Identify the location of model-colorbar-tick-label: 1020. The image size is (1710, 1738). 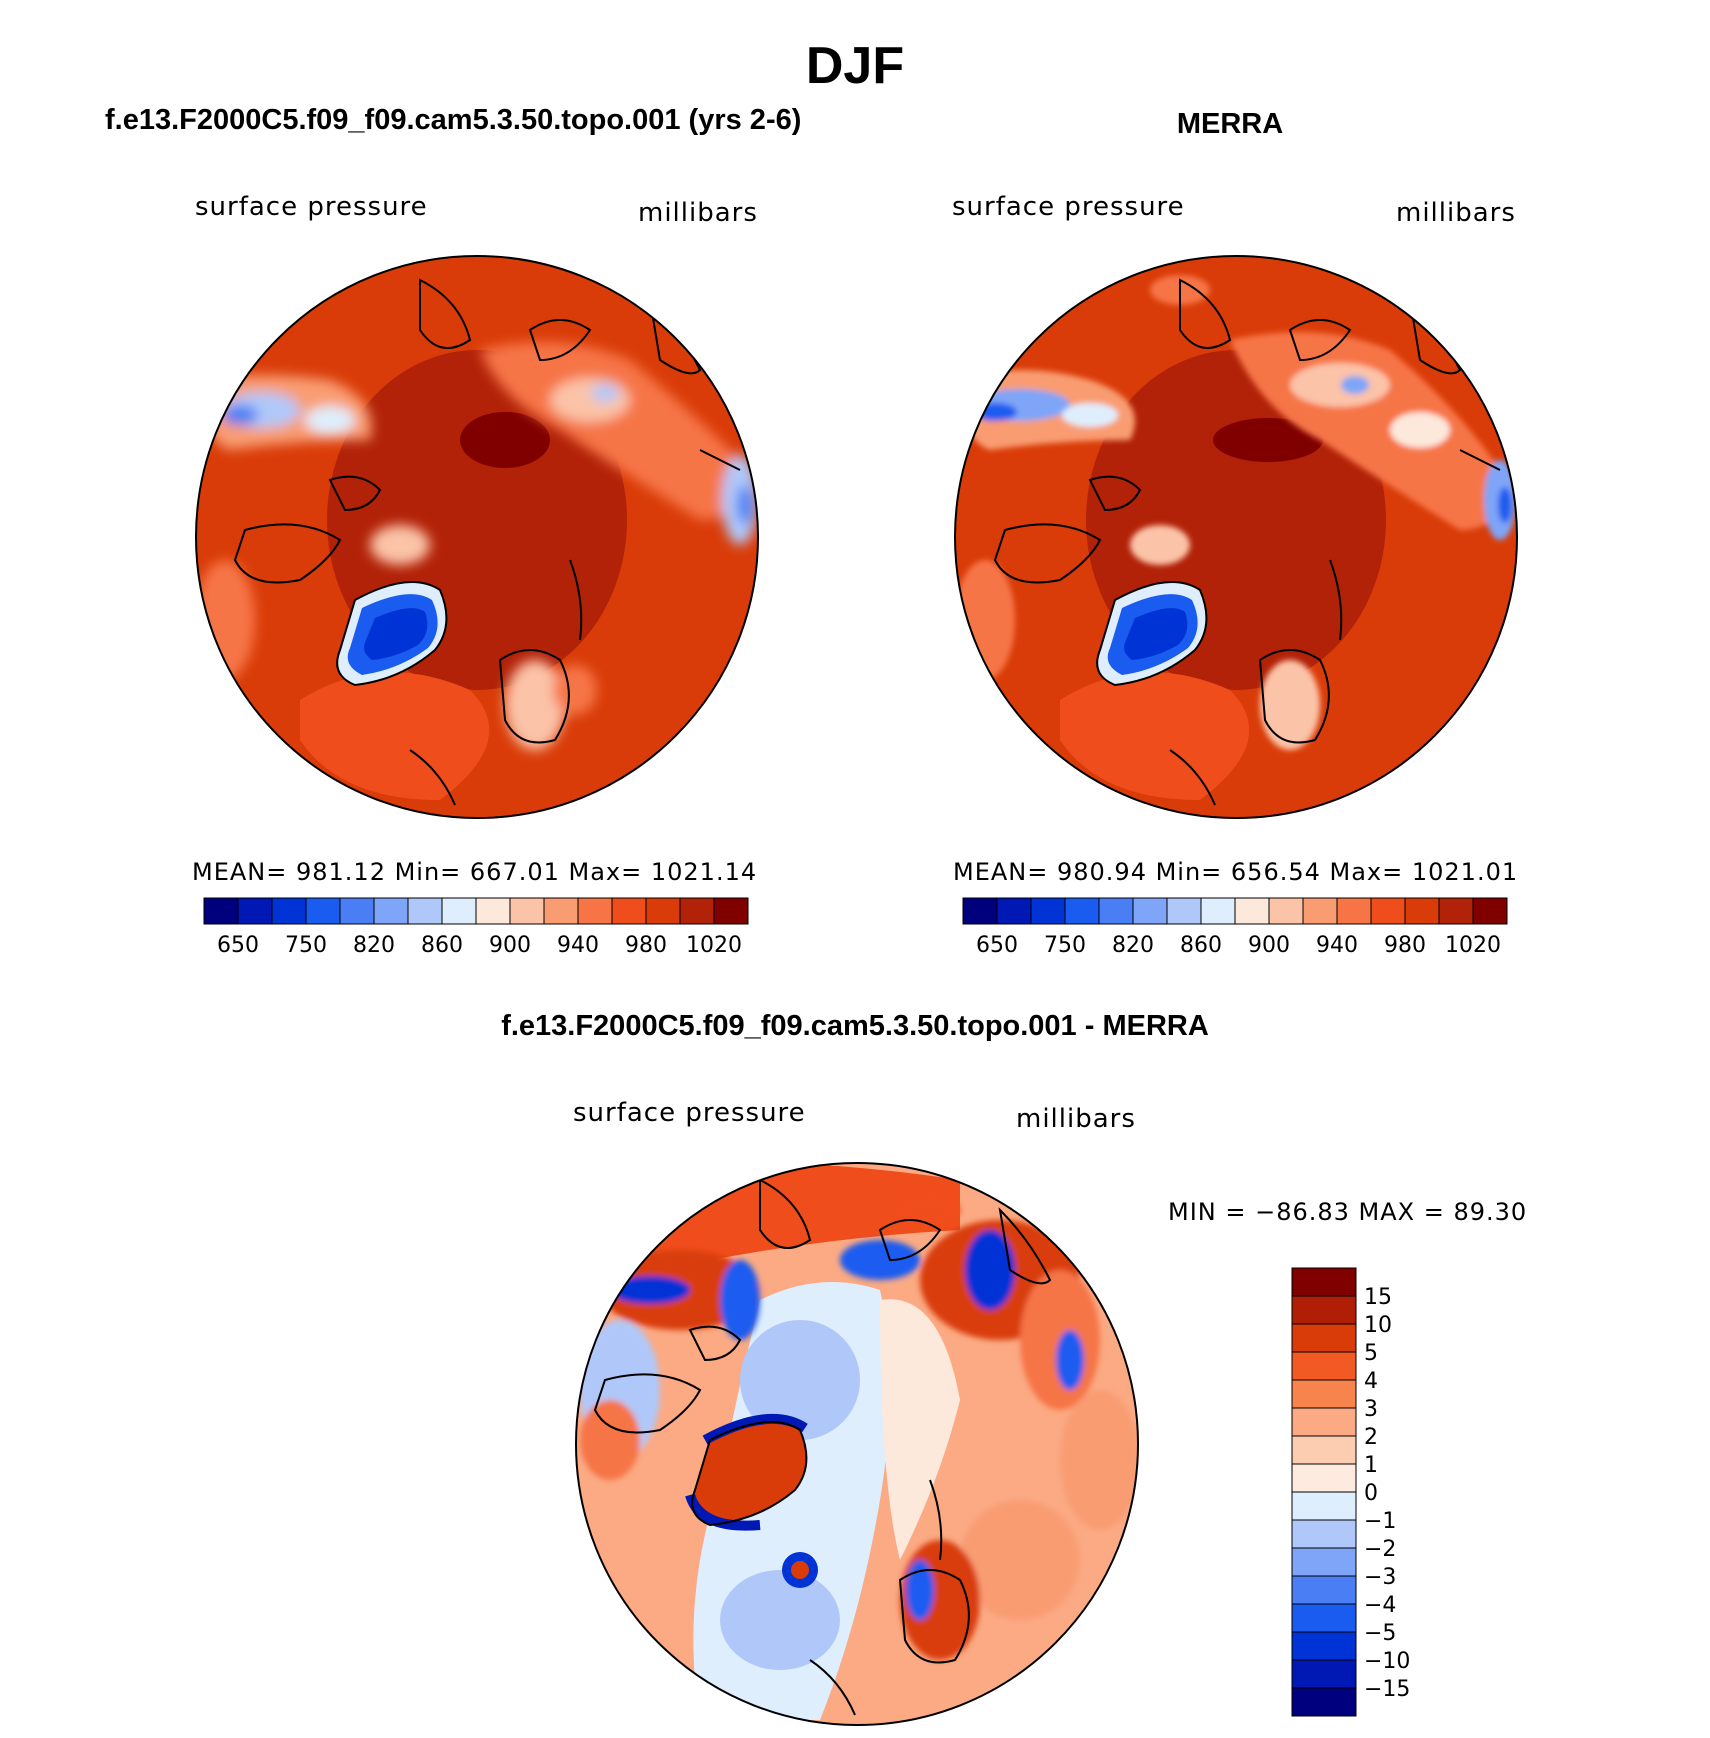
(714, 945).